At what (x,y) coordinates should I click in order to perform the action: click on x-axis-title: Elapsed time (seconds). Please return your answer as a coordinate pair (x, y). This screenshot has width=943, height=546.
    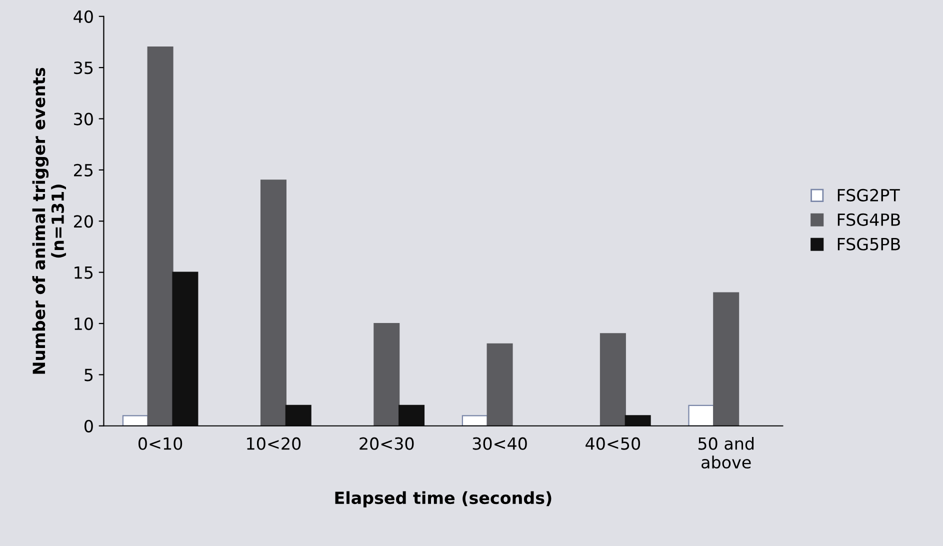
    Looking at the image, I should click on (443, 499).